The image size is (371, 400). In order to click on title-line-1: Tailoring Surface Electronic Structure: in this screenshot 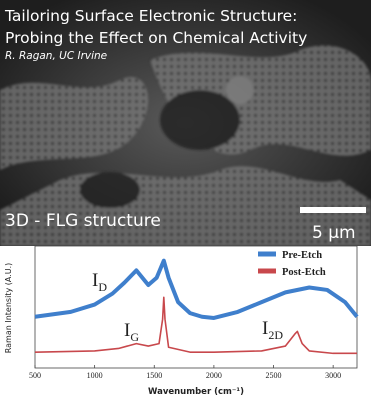, I will do `click(150, 16)`.